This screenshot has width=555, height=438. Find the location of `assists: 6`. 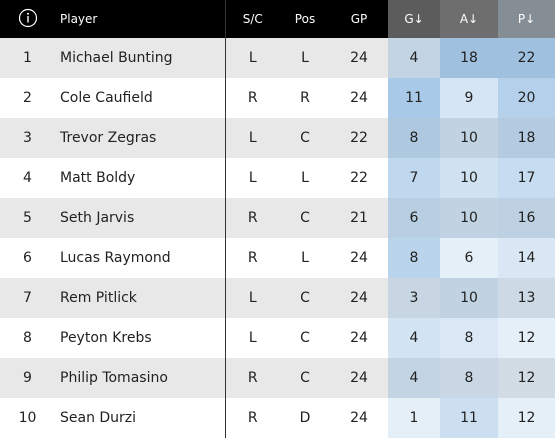

assists: 6 is located at coordinates (469, 258).